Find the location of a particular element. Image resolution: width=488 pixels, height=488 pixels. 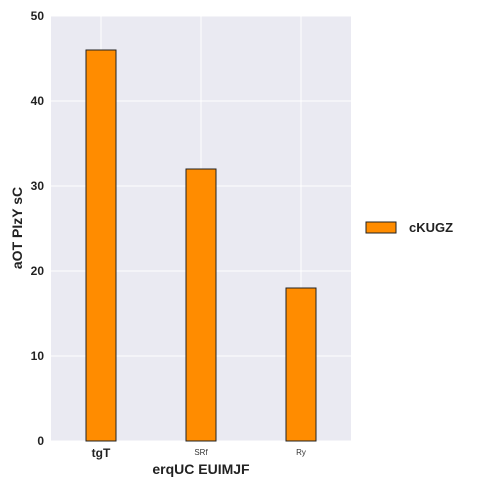

y-tick-label: 40 is located at coordinates (38, 101).